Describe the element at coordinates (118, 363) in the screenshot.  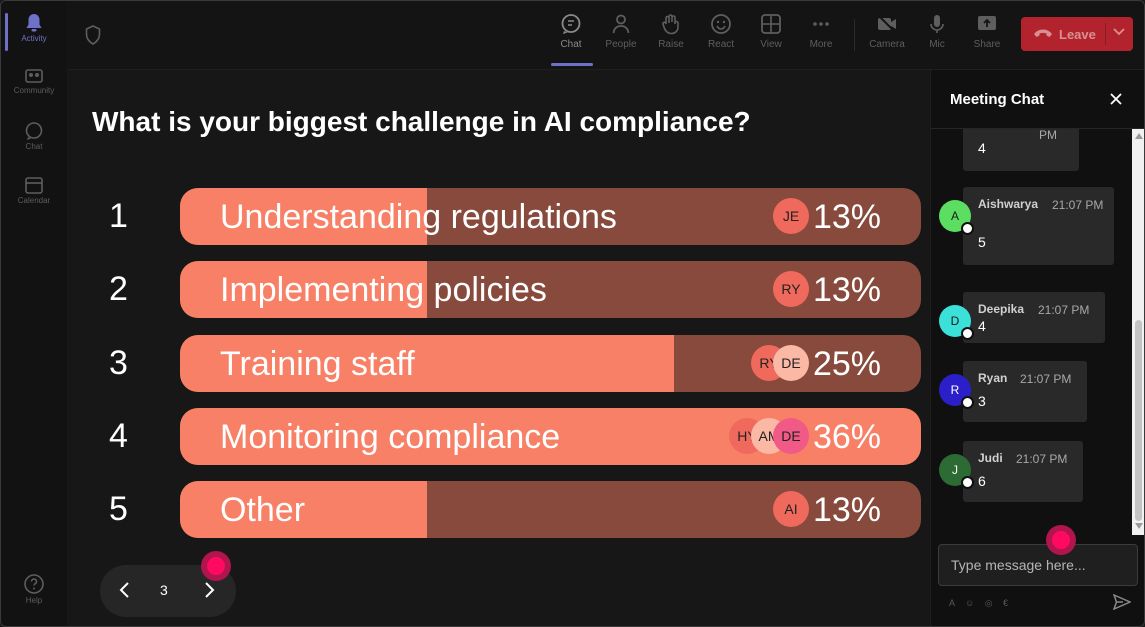
I see `option-number: 3` at that location.